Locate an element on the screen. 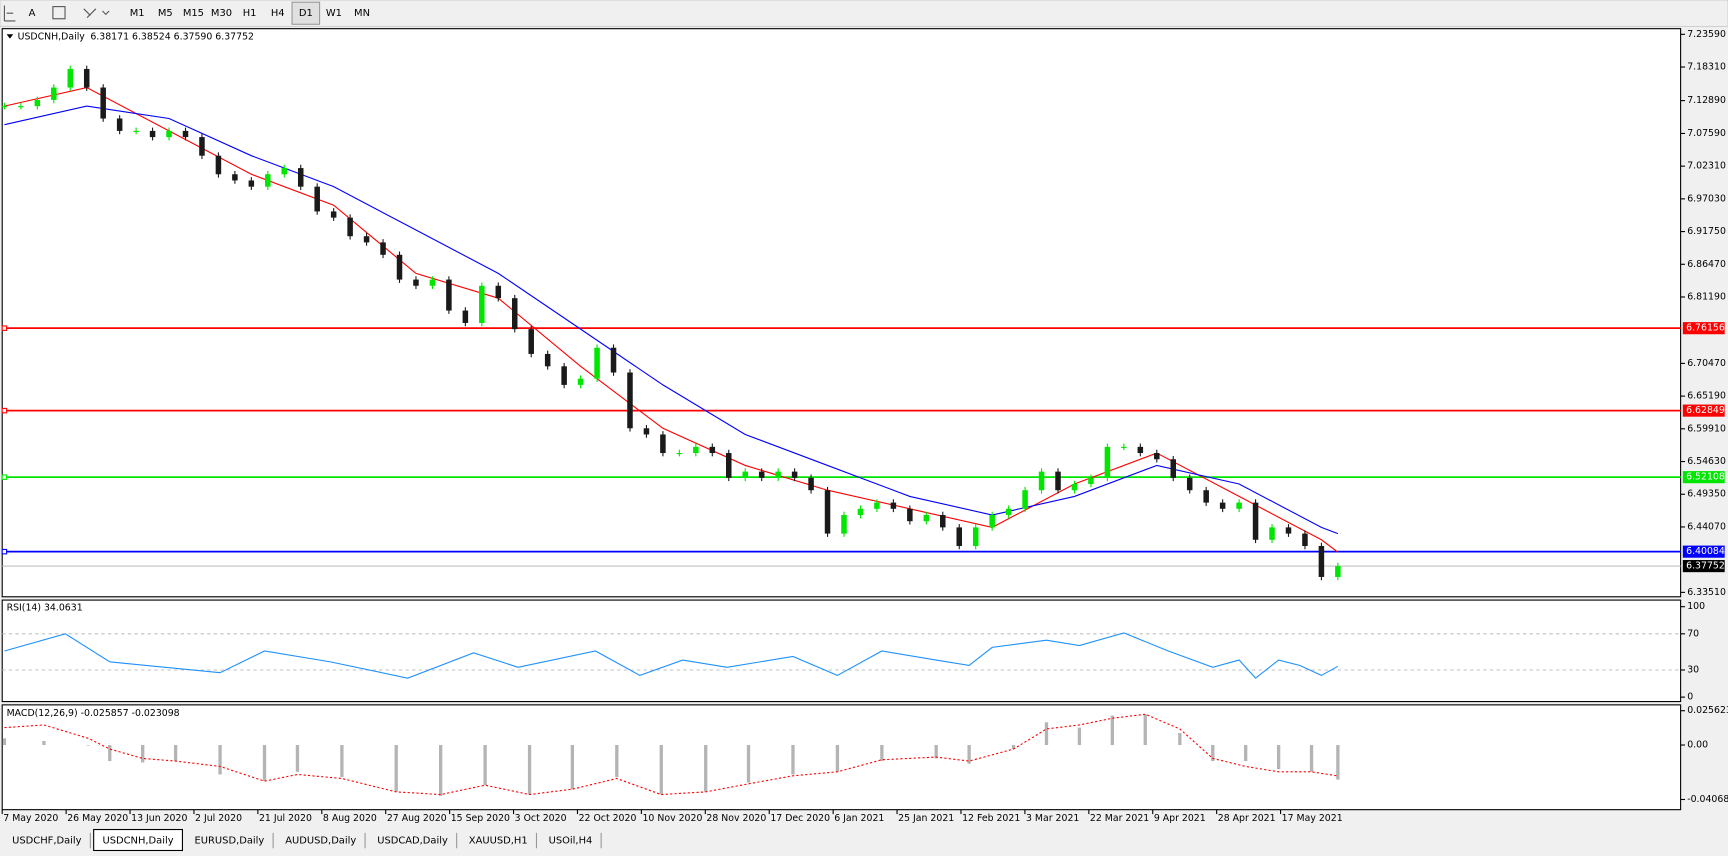 This screenshot has width=1728, height=856. level-label: 6.76156 is located at coordinates (1705, 328).